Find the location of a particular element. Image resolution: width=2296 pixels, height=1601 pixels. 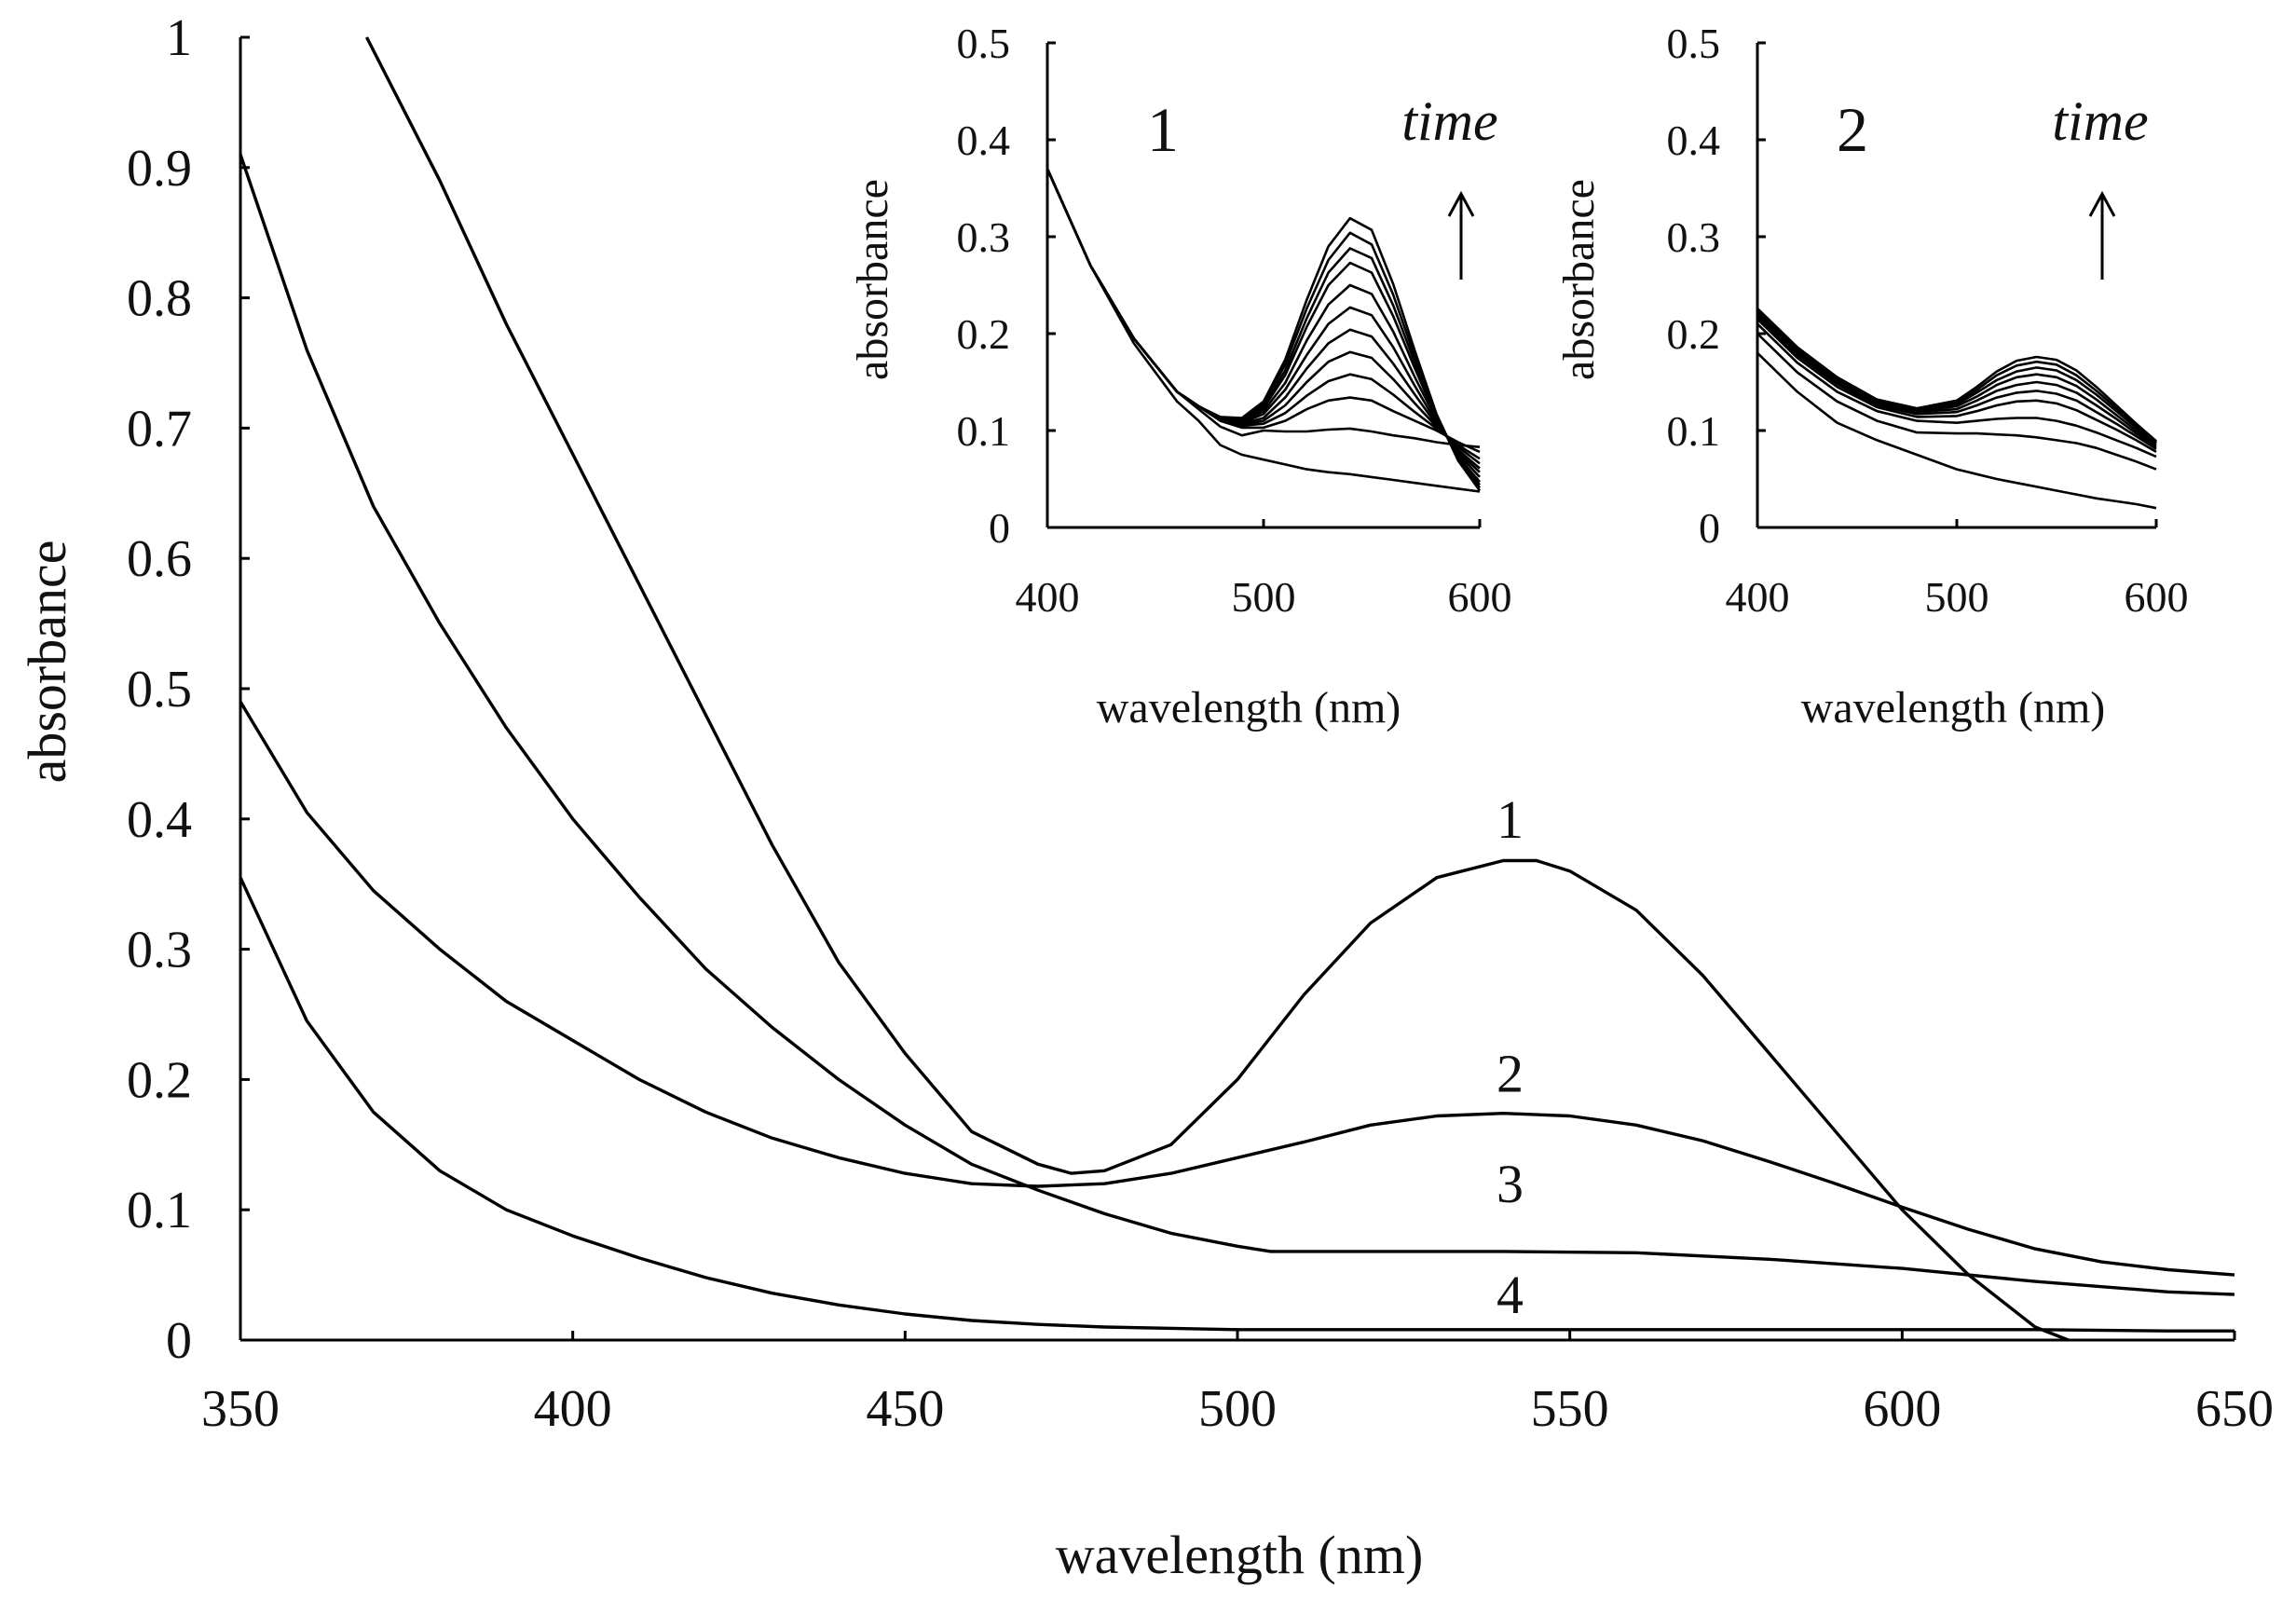

main-series-2-label: 2 is located at coordinates (1510, 1073).